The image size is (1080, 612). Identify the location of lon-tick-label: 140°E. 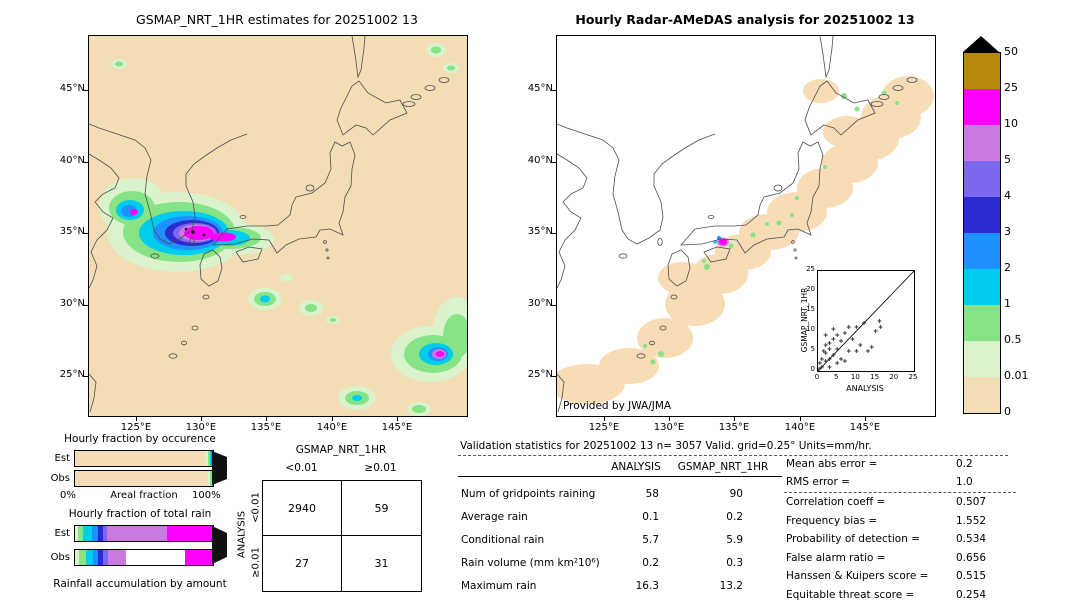
(800, 427).